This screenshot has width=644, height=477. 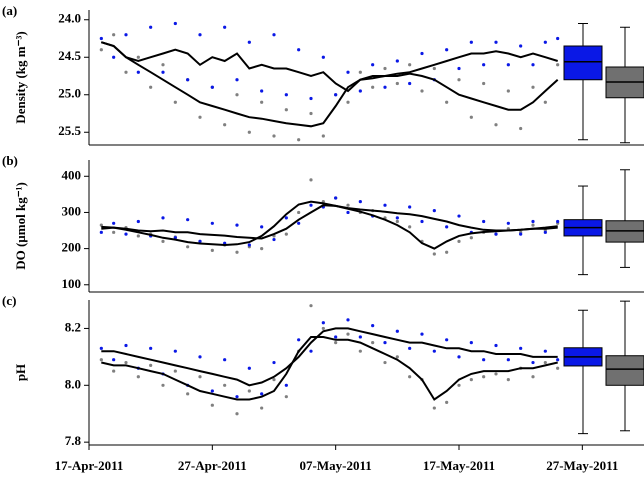 I want to click on y-axis-label: DO (µmol kg⁻¹), so click(x=20, y=226).